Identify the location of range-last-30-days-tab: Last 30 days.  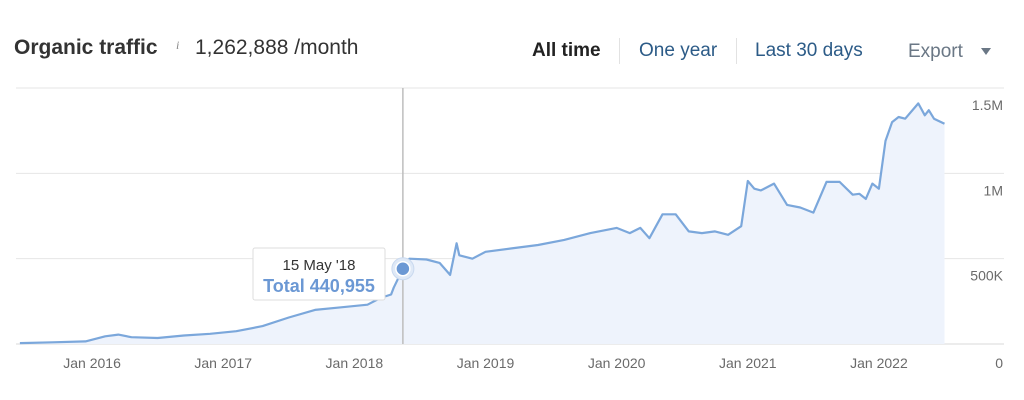
(809, 50).